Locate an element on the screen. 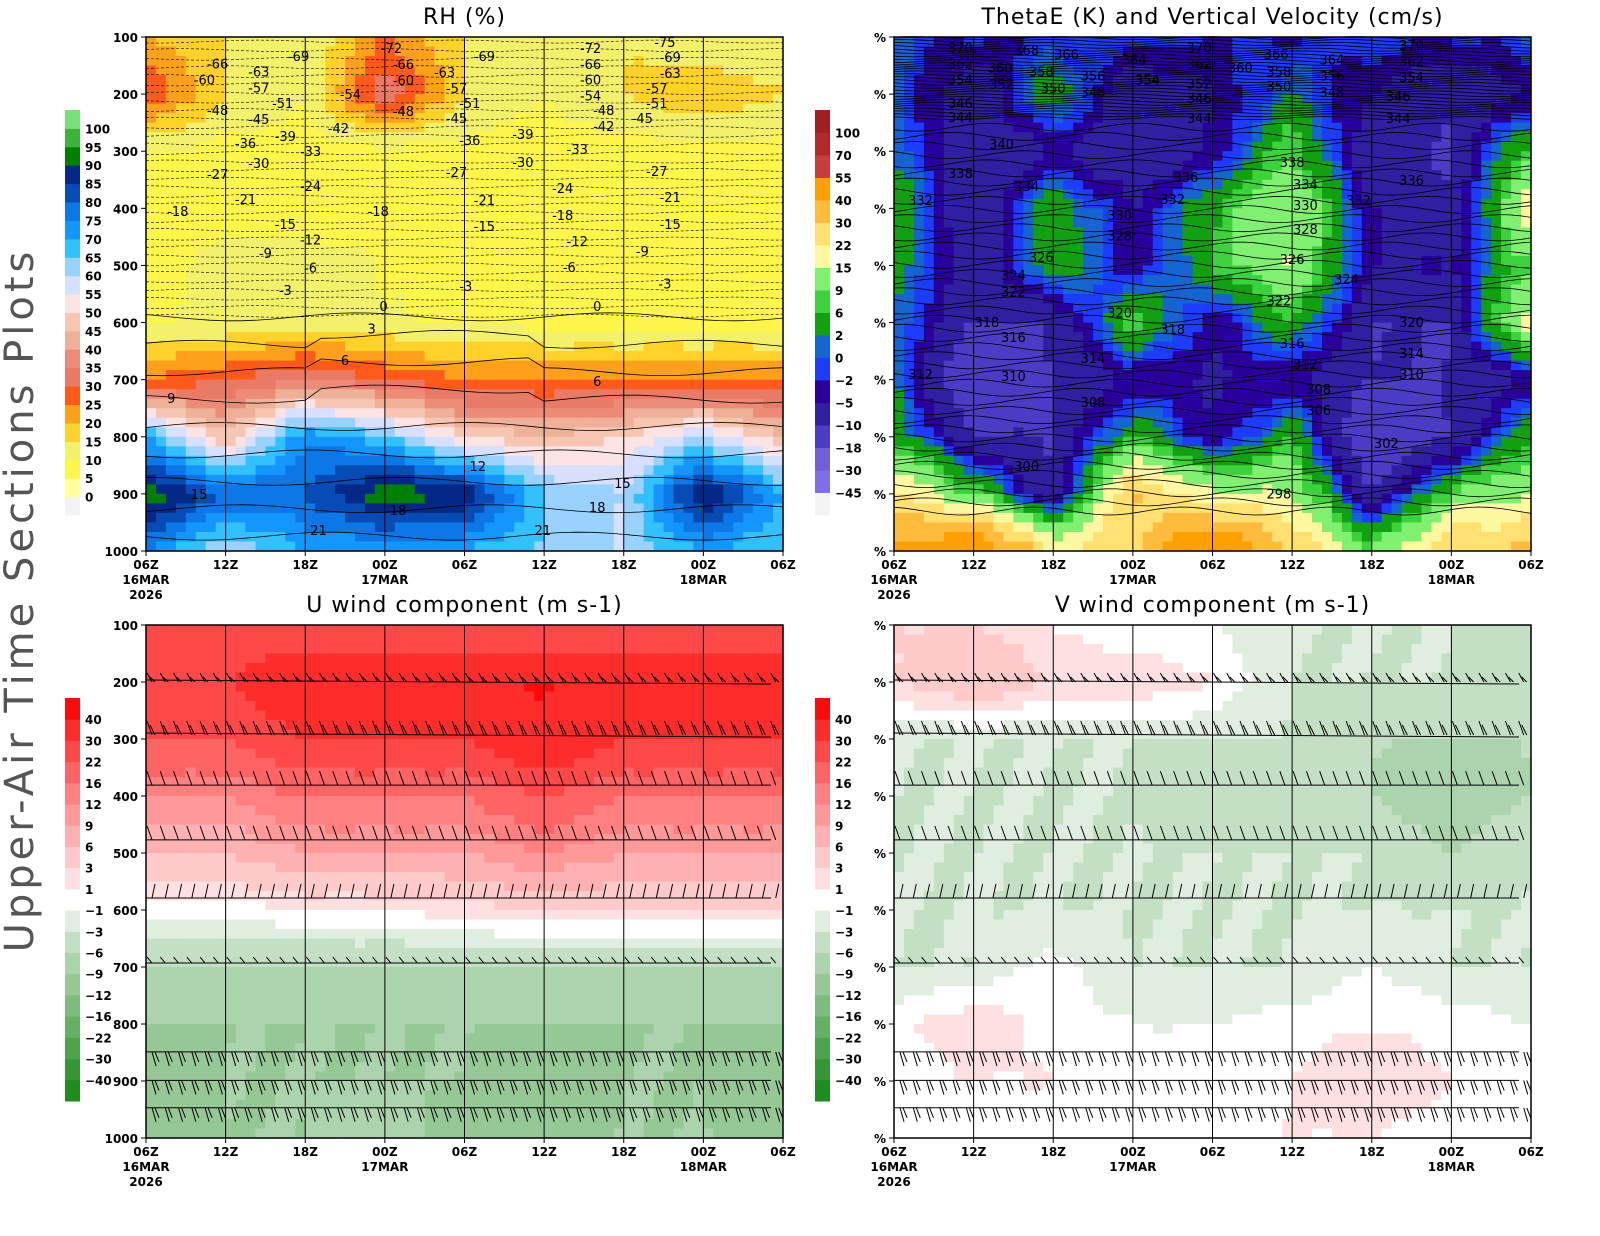 The image size is (1600, 1236). contour-label: 9 is located at coordinates (171, 399).